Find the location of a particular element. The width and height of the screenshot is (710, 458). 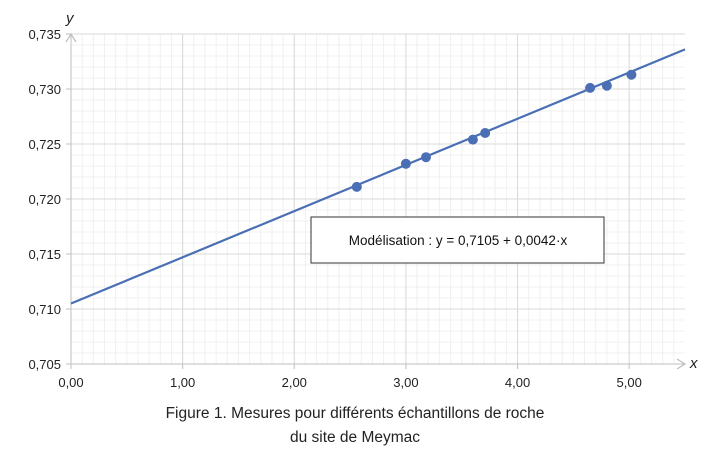

model-annotation: Modélisation : y = 0,7105 + 0,0042·x is located at coordinates (457, 240).